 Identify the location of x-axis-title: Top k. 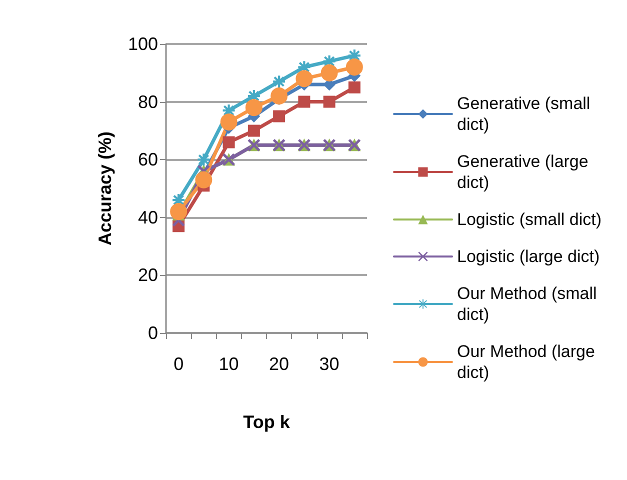
(267, 422).